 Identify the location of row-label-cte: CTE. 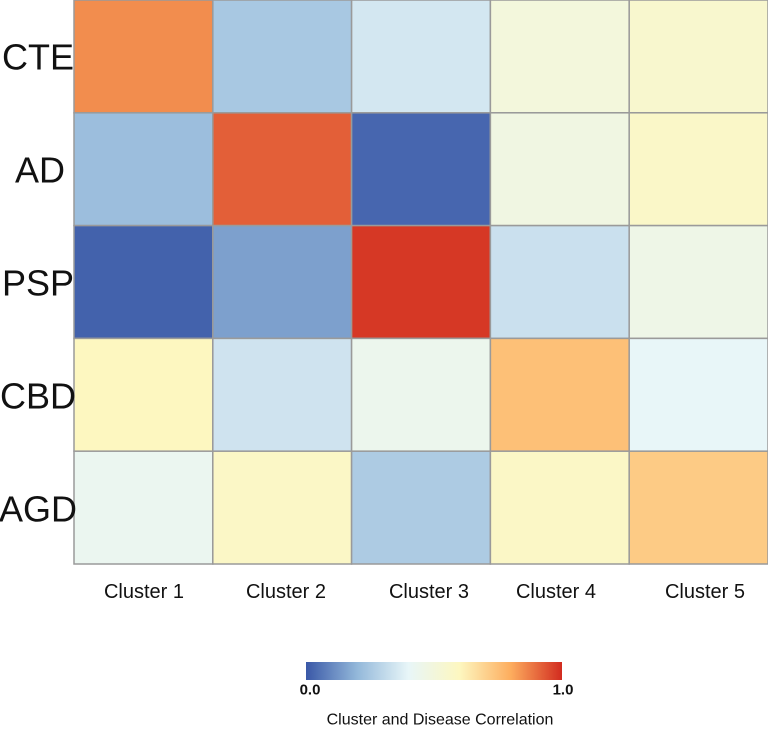
(38, 57).